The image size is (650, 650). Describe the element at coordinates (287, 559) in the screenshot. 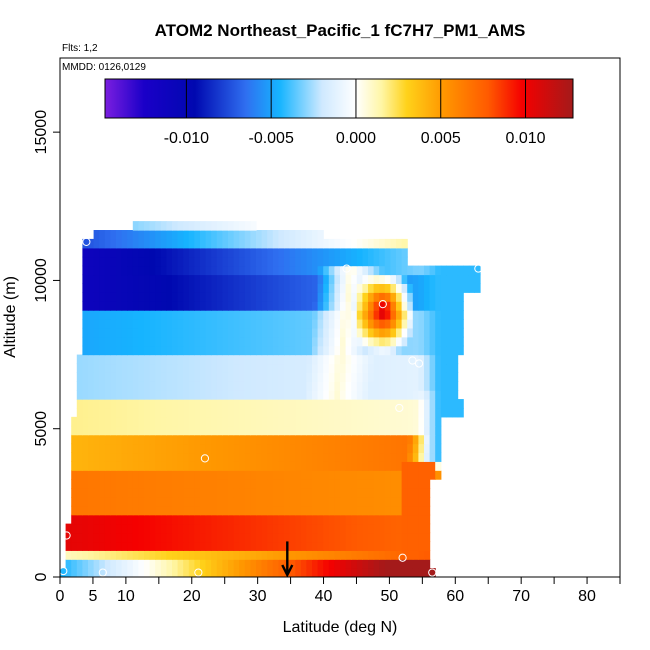

I see `latitude-arrow-marker` at that location.